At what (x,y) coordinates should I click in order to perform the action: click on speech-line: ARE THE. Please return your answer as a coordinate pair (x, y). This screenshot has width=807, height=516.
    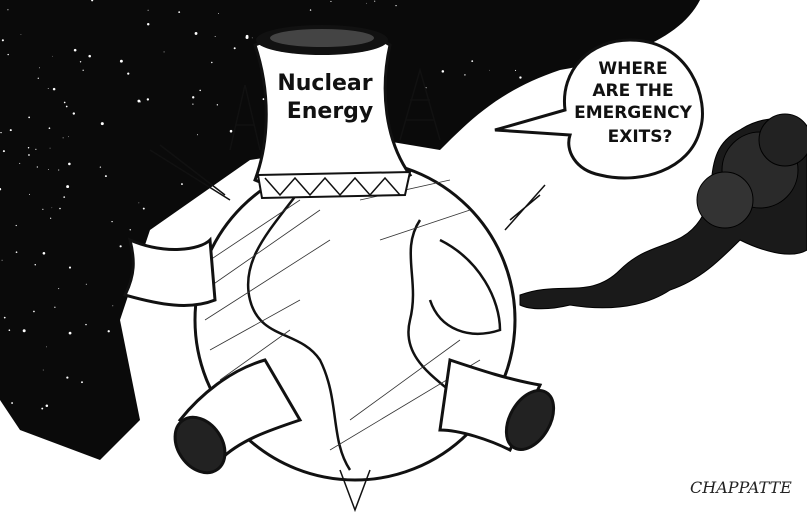
    Looking at the image, I should click on (632, 91).